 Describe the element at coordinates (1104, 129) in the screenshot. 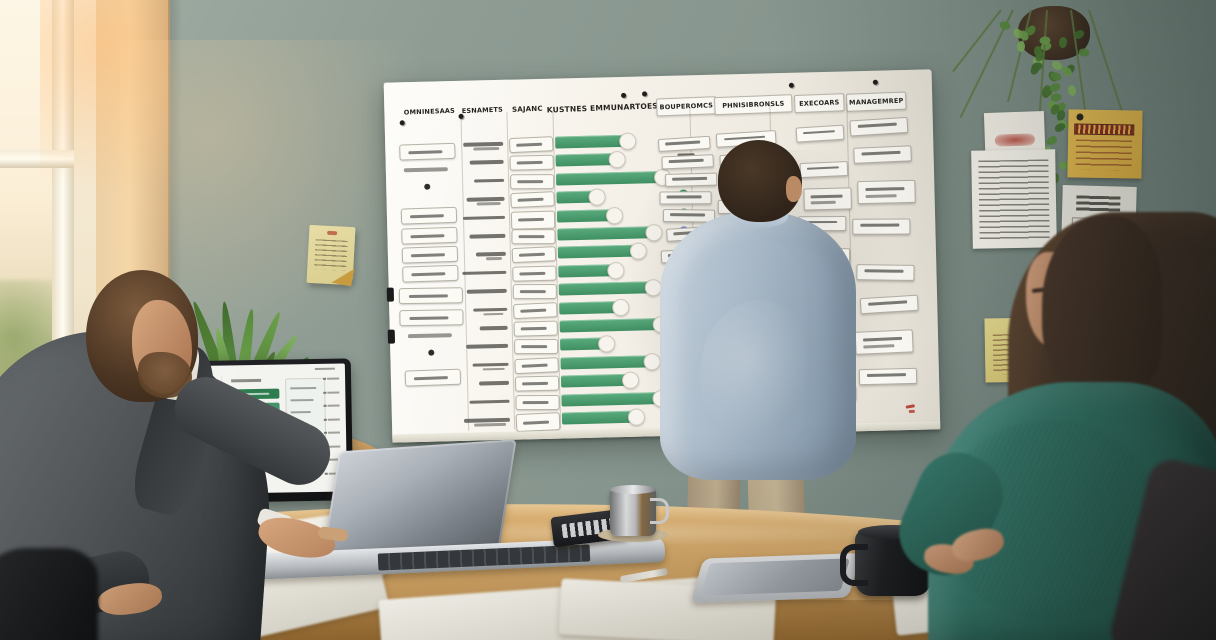

I see `notice-title-box` at that location.